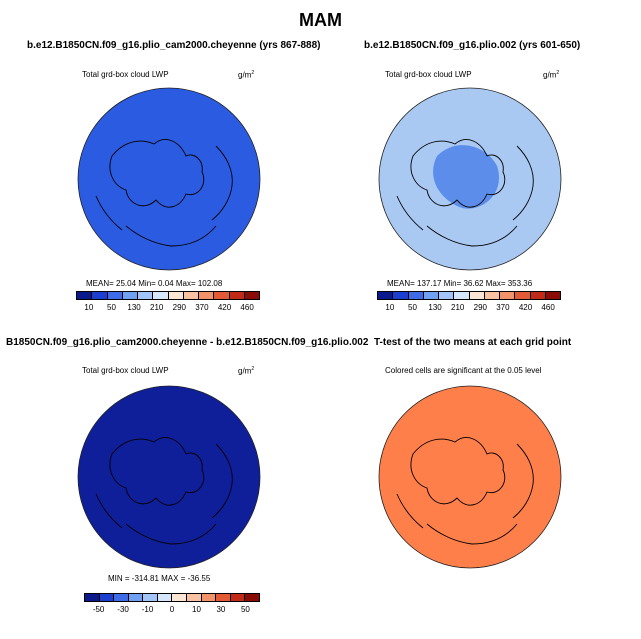 The width and height of the screenshot is (641, 639). I want to click on panel-3-colorbar-ticks: -50 -30 -10 0 10 30 50, so click(172, 610).